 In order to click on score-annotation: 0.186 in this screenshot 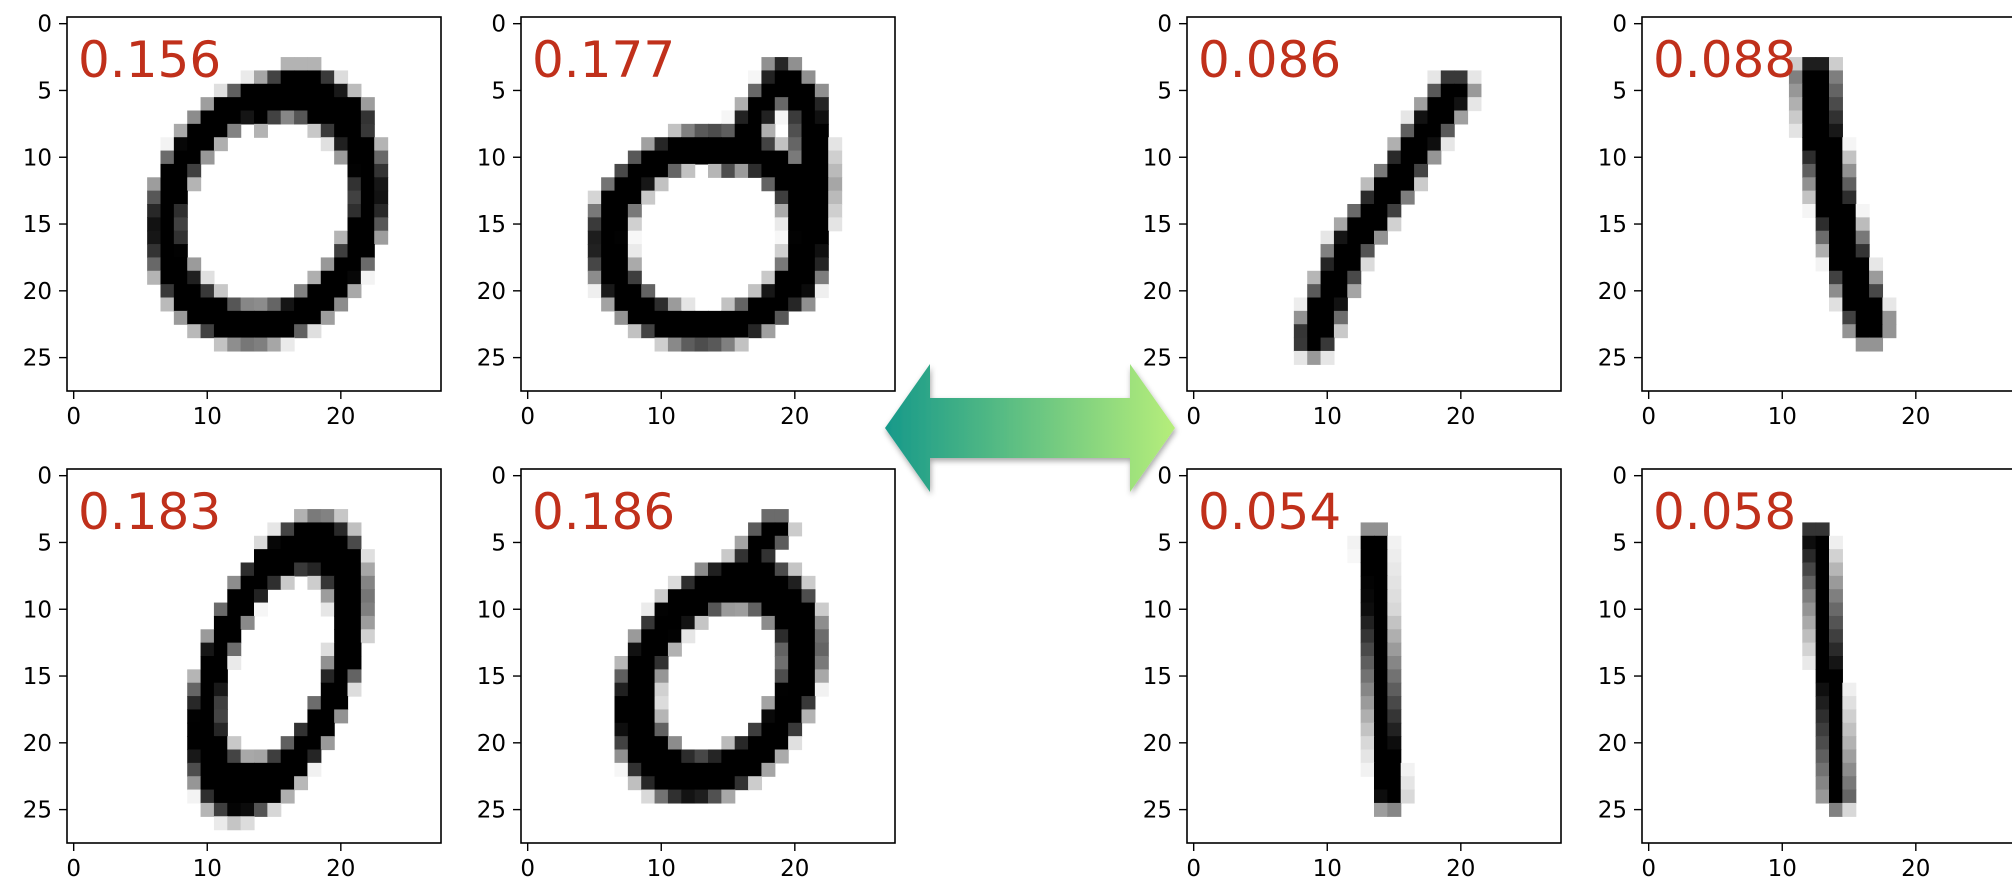, I will do `click(603, 512)`.